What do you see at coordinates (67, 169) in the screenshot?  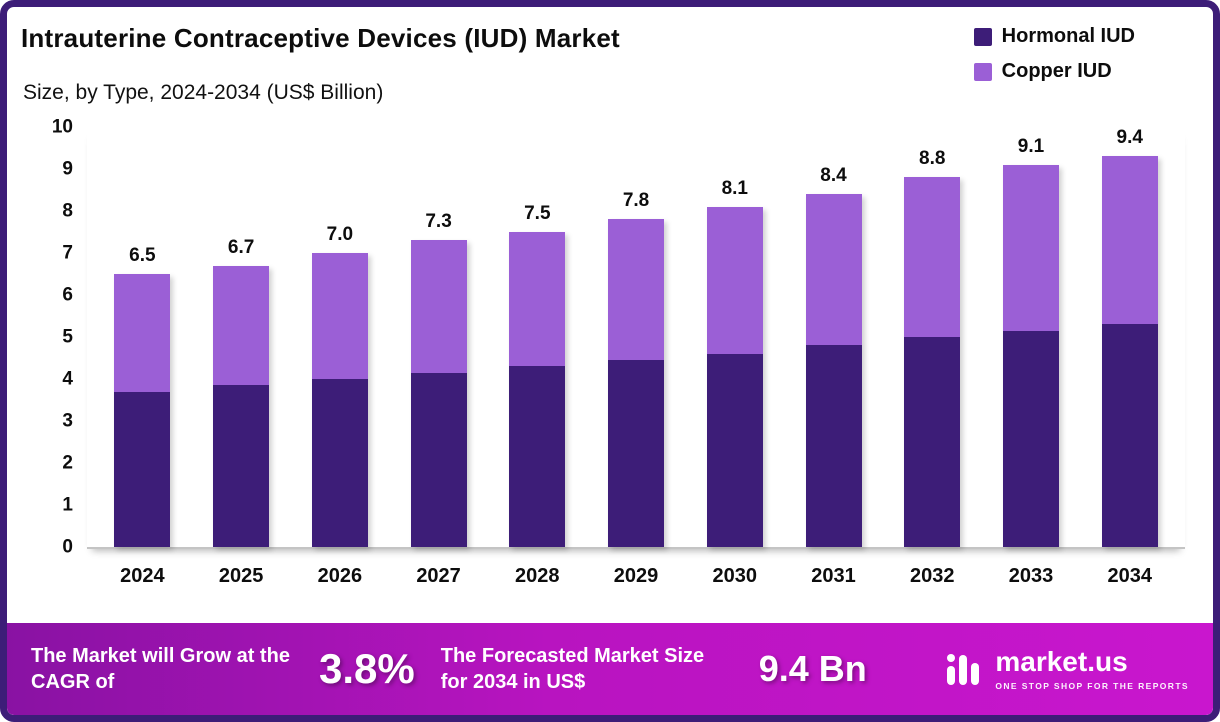 I see `y-tick-label: 9` at bounding box center [67, 169].